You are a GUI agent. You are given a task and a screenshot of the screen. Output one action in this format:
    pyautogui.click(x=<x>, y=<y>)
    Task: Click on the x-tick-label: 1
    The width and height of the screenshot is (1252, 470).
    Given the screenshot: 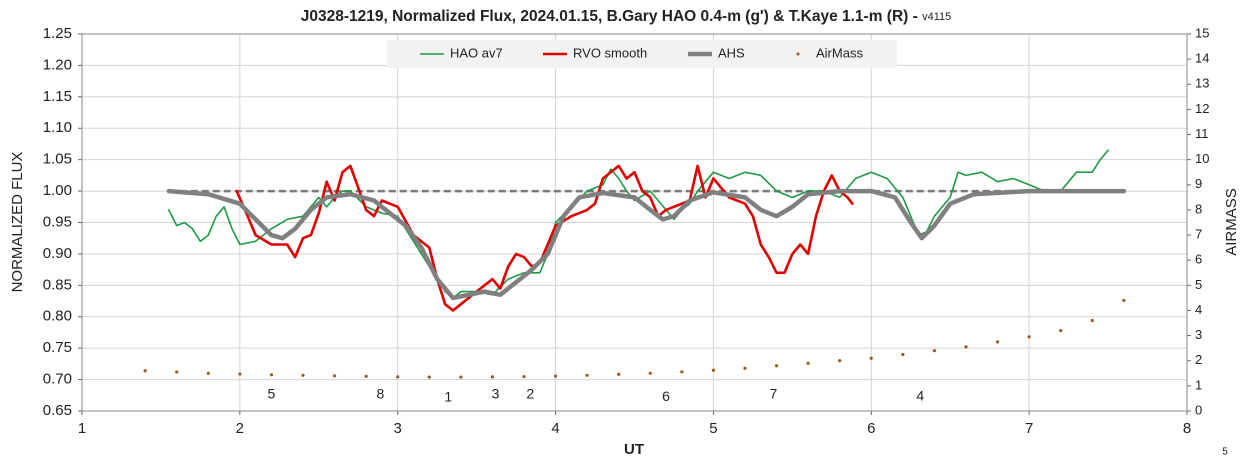 What is the action you would take?
    pyautogui.click(x=82, y=428)
    